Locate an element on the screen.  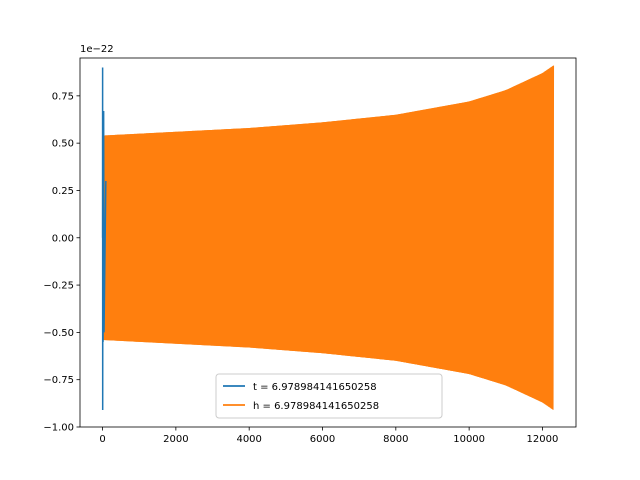
legend-box is located at coordinates (329, 396).